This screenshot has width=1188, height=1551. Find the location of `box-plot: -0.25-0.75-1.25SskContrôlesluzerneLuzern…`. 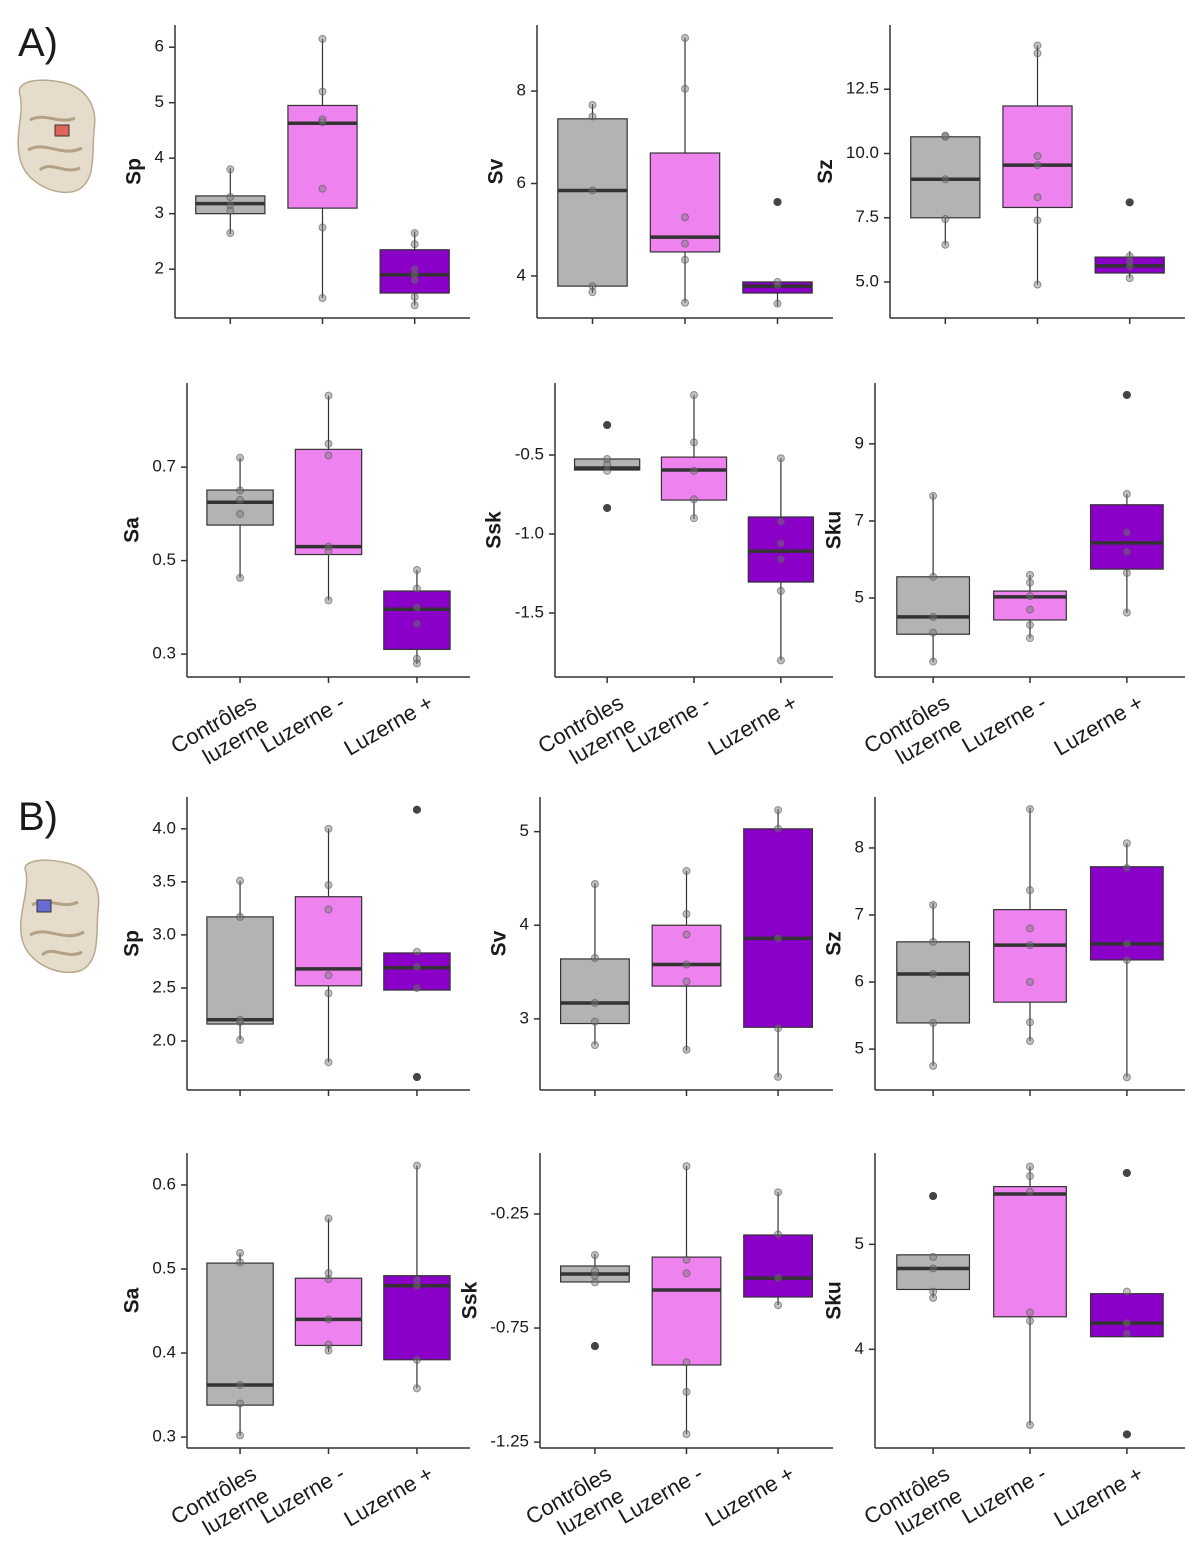

box-plot: -0.25-0.75-1.25SskContrôlesluzerneLuzern… is located at coordinates (645, 1346).